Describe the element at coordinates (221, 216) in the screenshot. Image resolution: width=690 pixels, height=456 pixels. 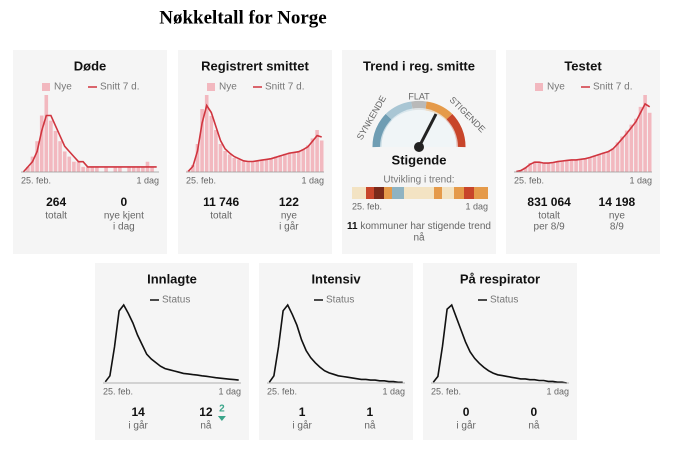
I see `stat-label: totalt` at that location.